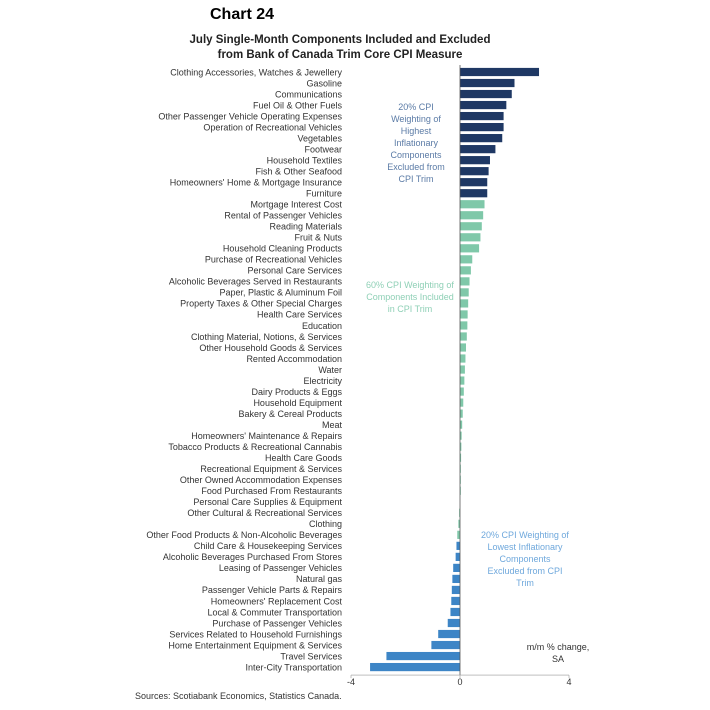 The height and width of the screenshot is (710, 710). Describe the element at coordinates (351, 682) in the screenshot. I see `x-tick-label: -4` at that location.